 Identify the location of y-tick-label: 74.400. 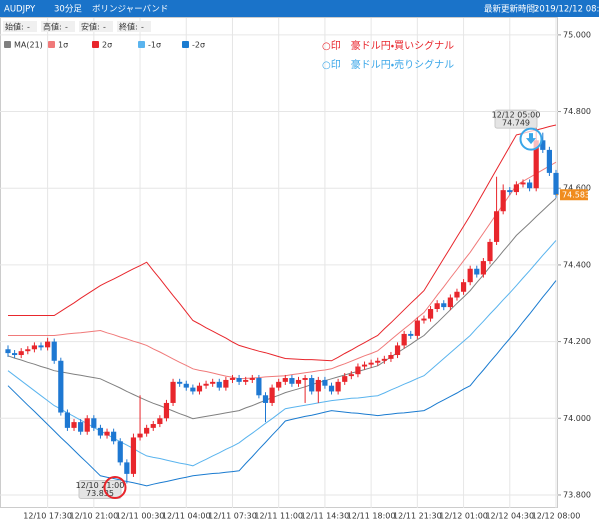
(577, 264).